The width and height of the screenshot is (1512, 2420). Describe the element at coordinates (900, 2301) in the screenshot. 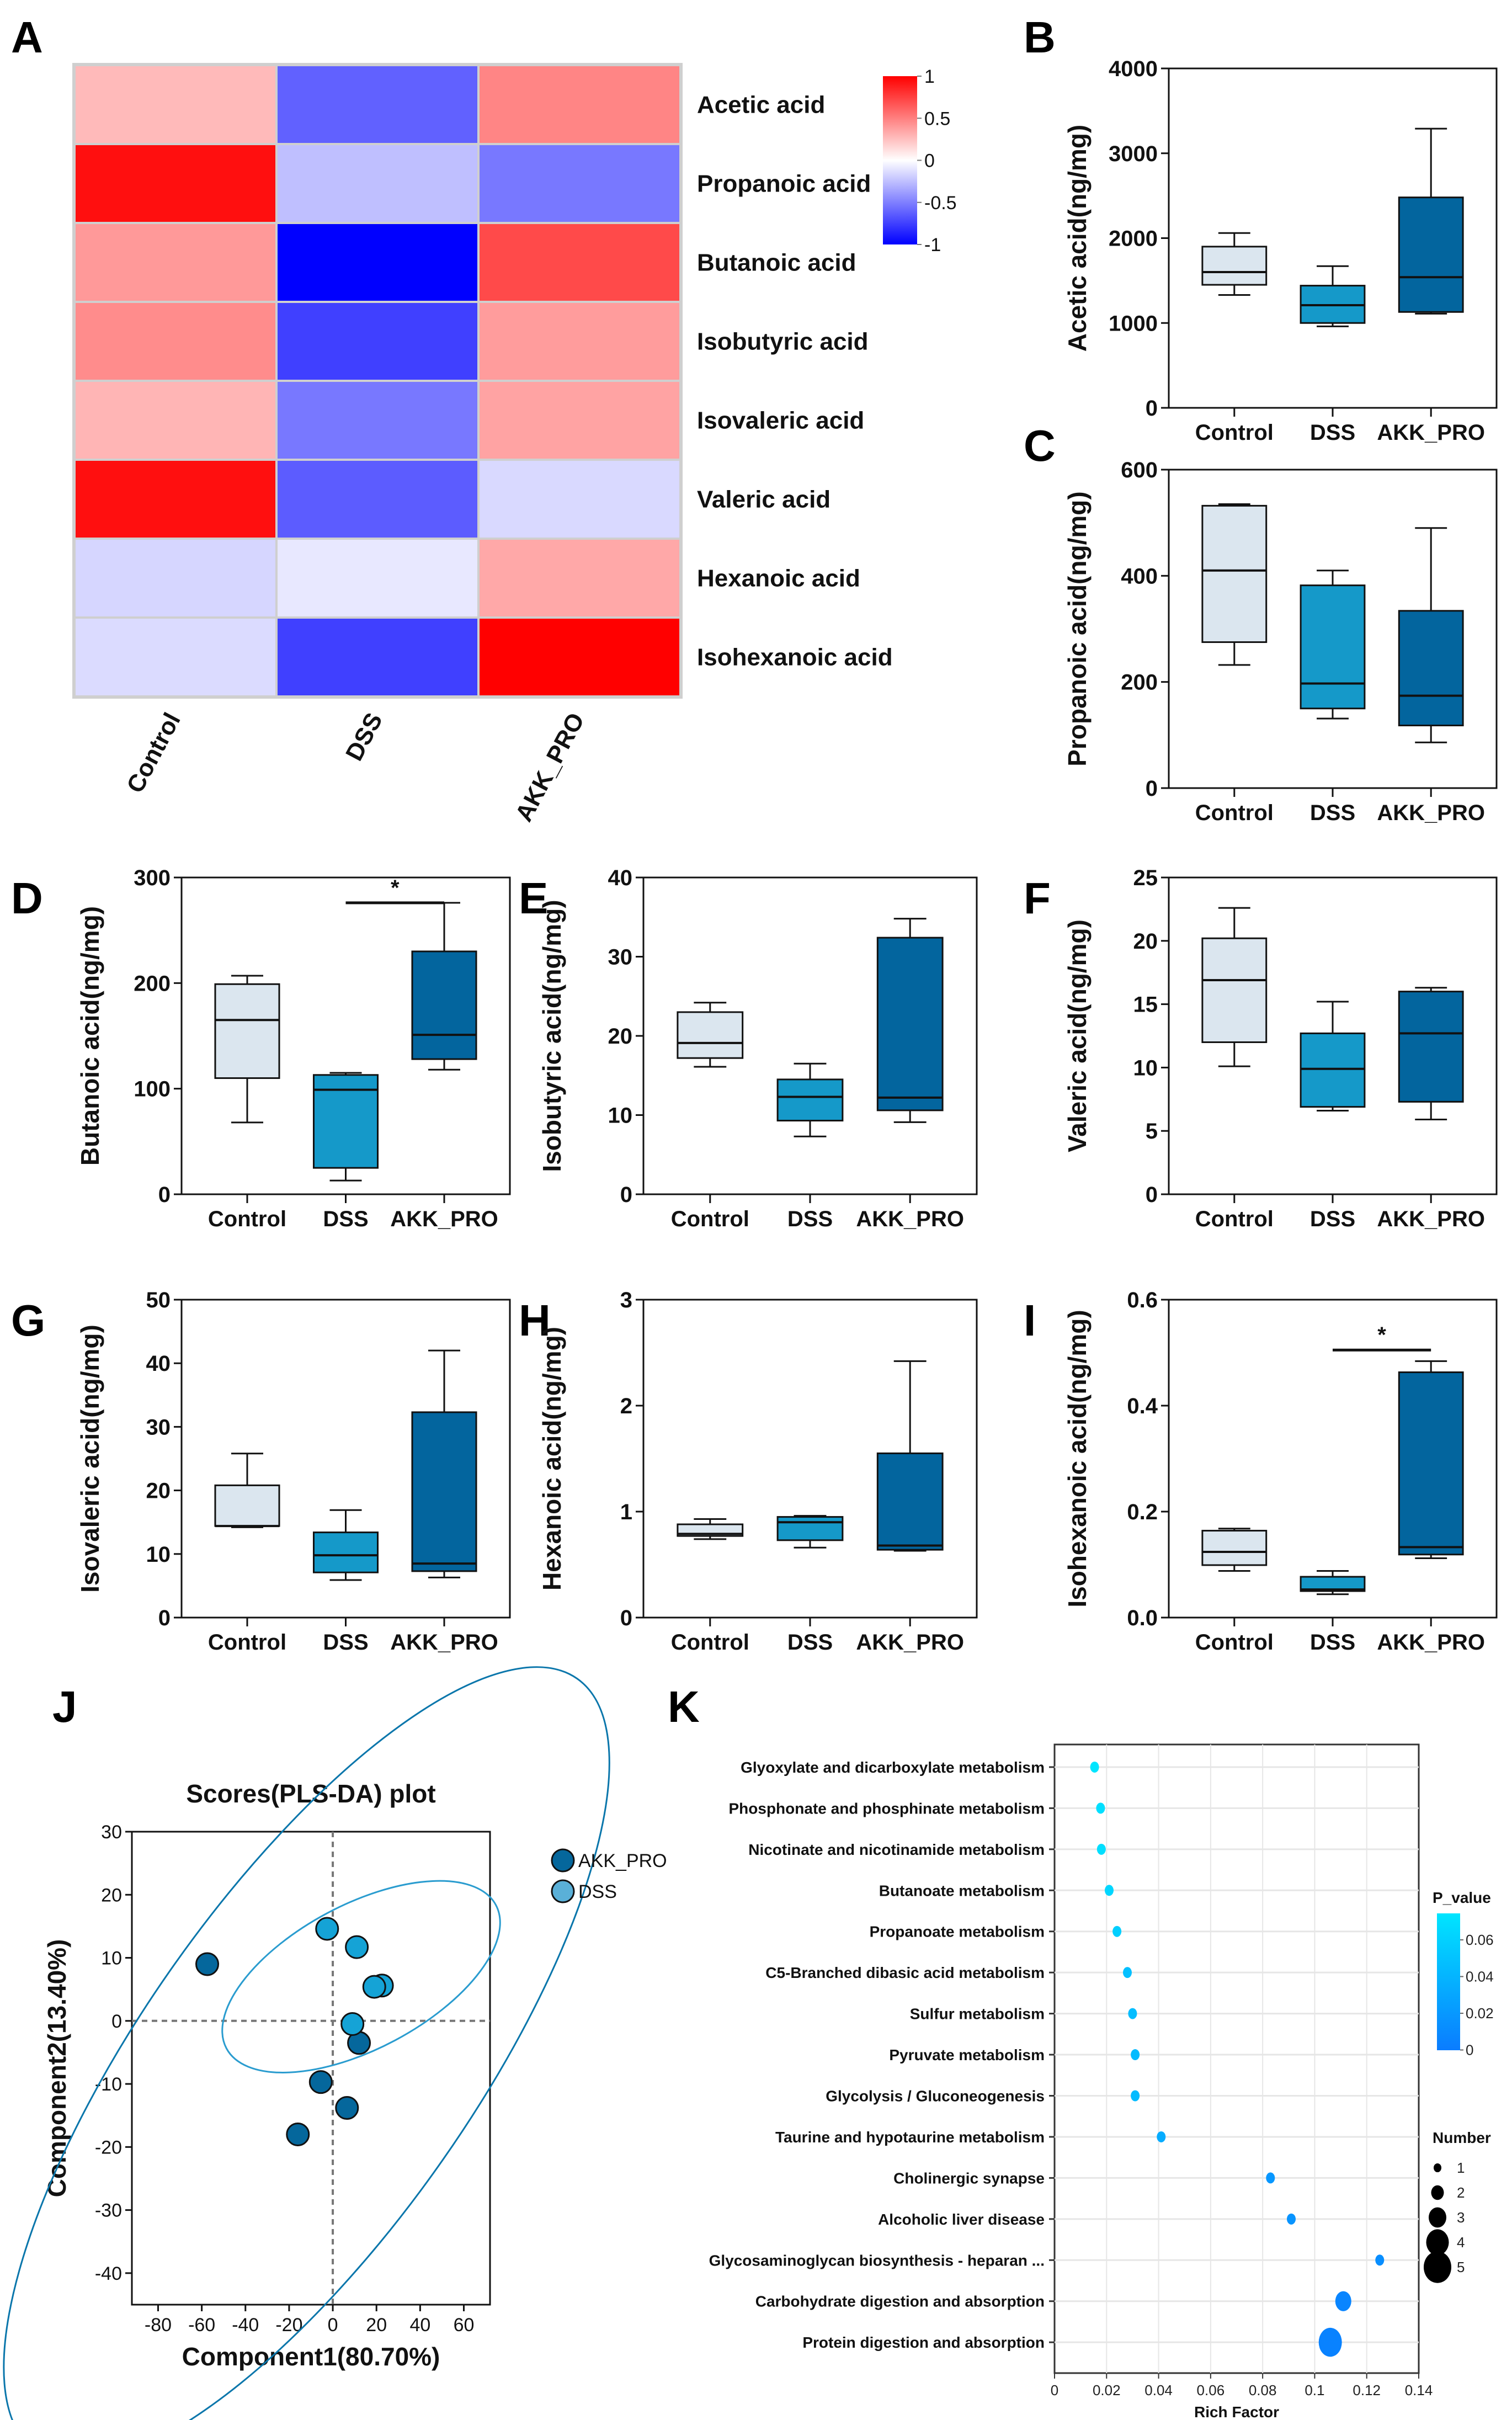

I see `pathway-label: Carbohydrate digestion and absorption` at that location.